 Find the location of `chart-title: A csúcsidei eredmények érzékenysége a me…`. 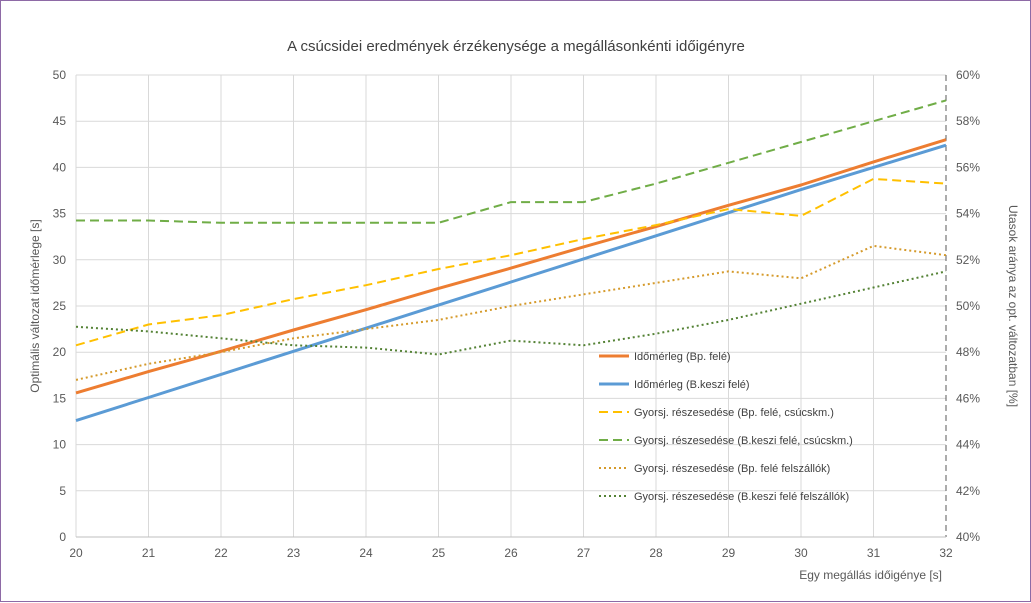

chart-title: A csúcsidei eredmények érzékenysége a me… is located at coordinates (516, 46).